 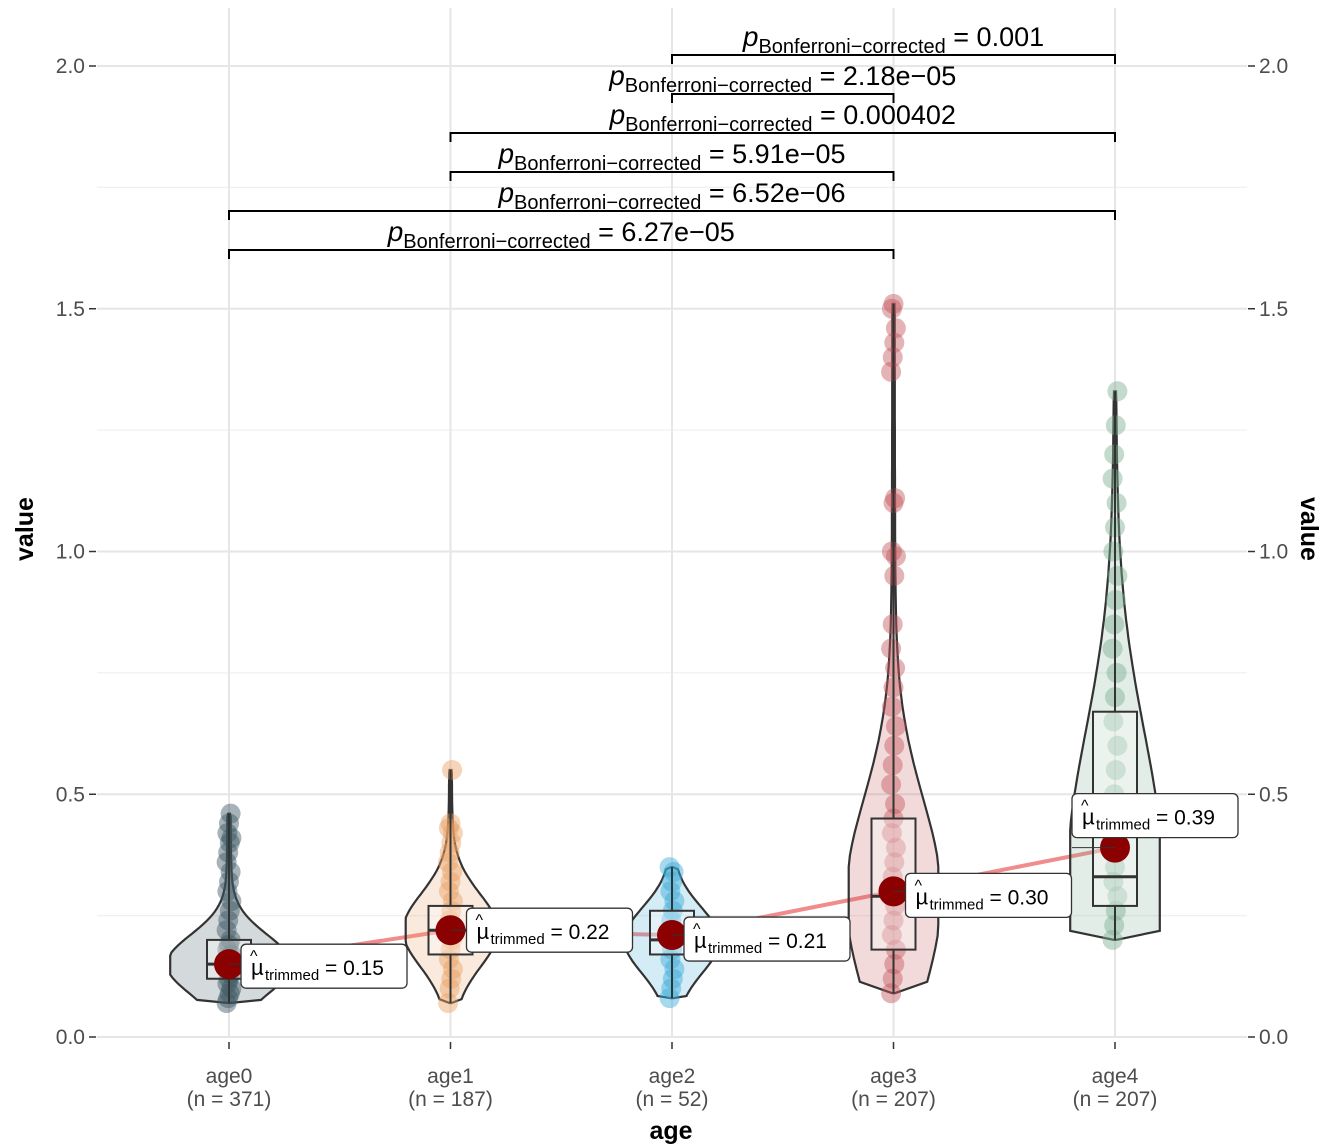 I want to click on x-tick-n-label-age2: (n = 52), so click(x=672, y=1099).